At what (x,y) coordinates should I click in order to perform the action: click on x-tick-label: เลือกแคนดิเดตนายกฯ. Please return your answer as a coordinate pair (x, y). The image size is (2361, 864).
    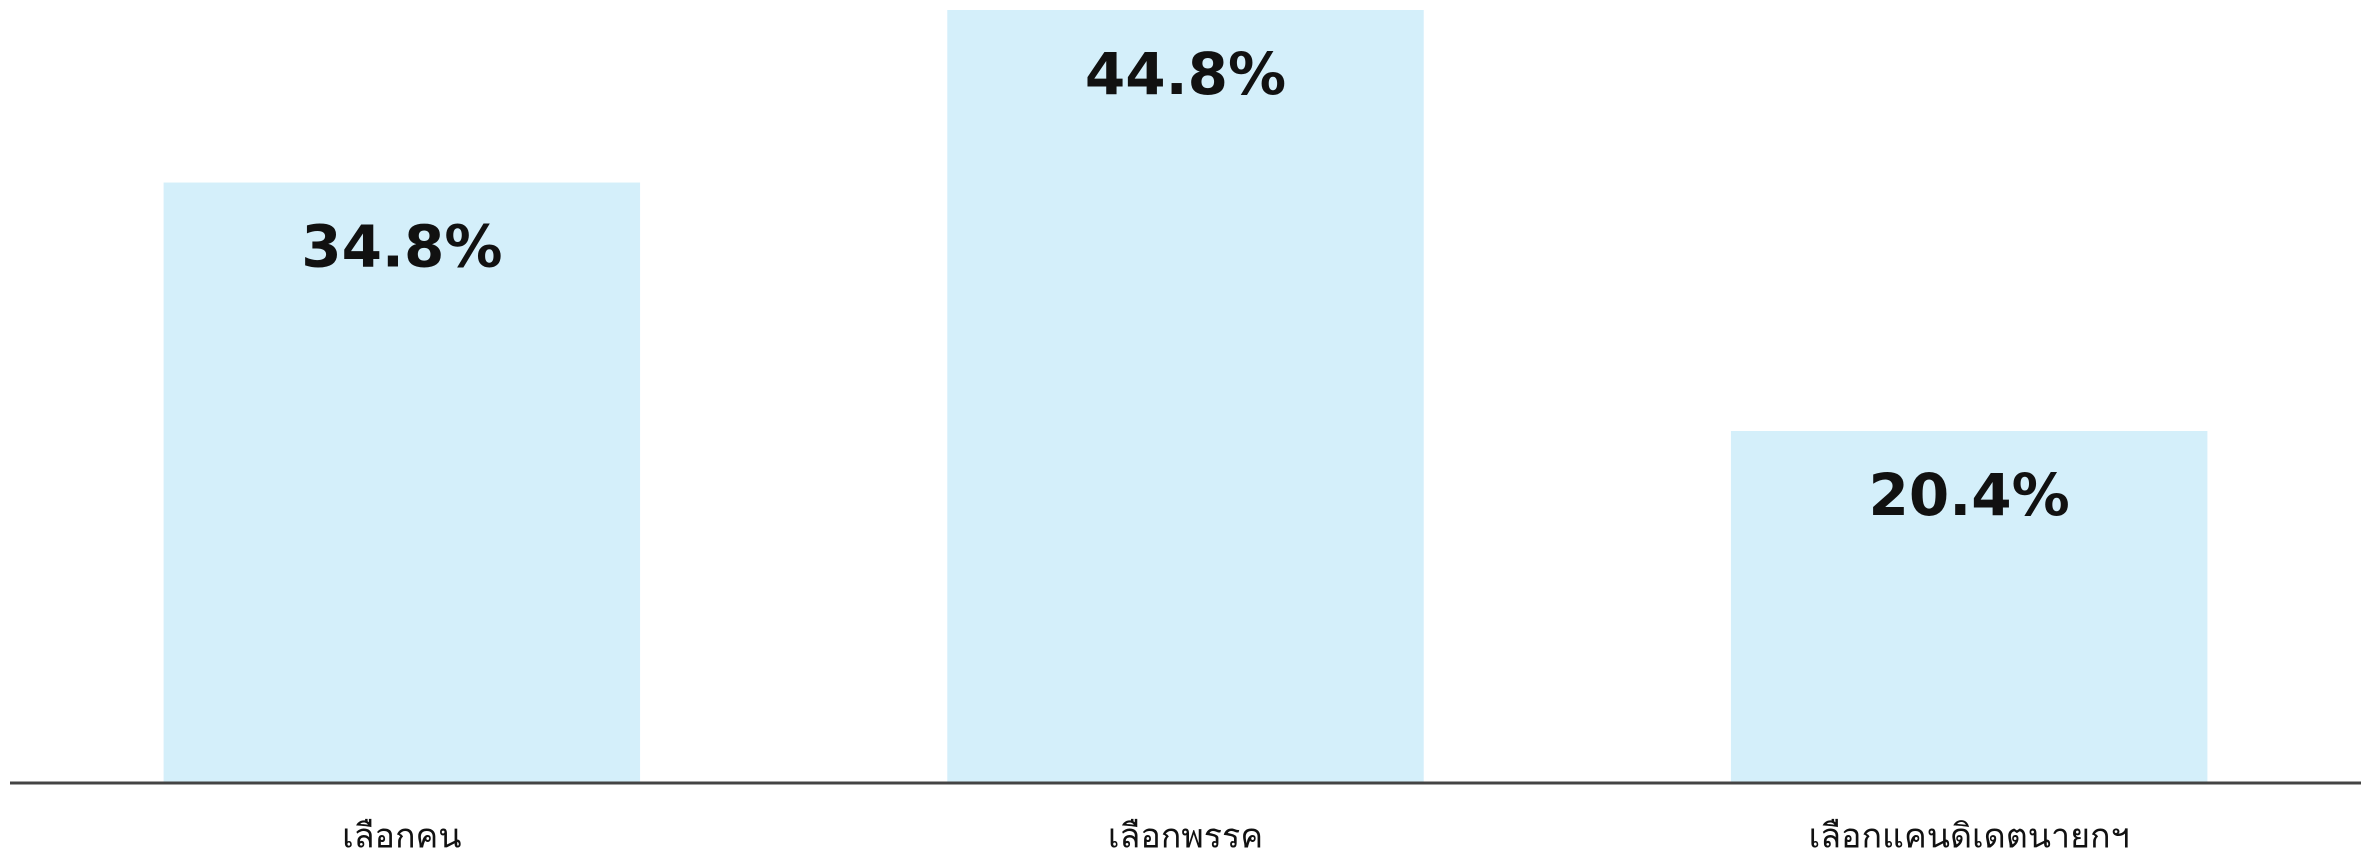
    Looking at the image, I should click on (1969, 837).